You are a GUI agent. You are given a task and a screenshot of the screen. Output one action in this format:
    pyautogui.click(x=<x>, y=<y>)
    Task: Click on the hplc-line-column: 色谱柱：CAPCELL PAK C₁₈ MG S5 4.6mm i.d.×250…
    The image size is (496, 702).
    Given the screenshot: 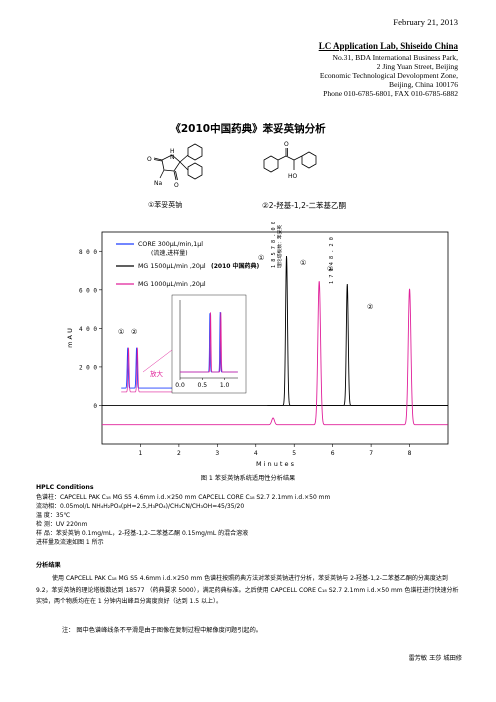 What is the action you would take?
    pyautogui.click(x=183, y=497)
    